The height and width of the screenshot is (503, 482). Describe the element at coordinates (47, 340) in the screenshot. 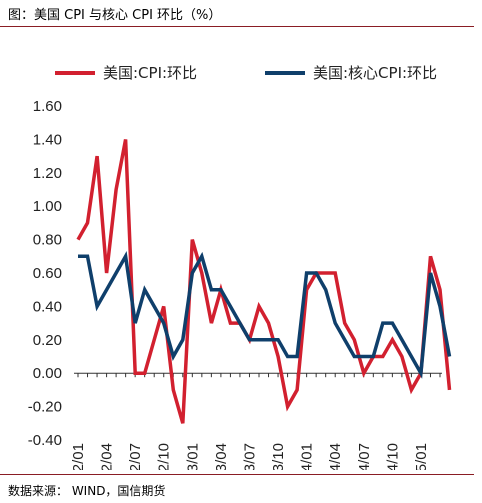

I see `y-tick-label: 0.20` at that location.